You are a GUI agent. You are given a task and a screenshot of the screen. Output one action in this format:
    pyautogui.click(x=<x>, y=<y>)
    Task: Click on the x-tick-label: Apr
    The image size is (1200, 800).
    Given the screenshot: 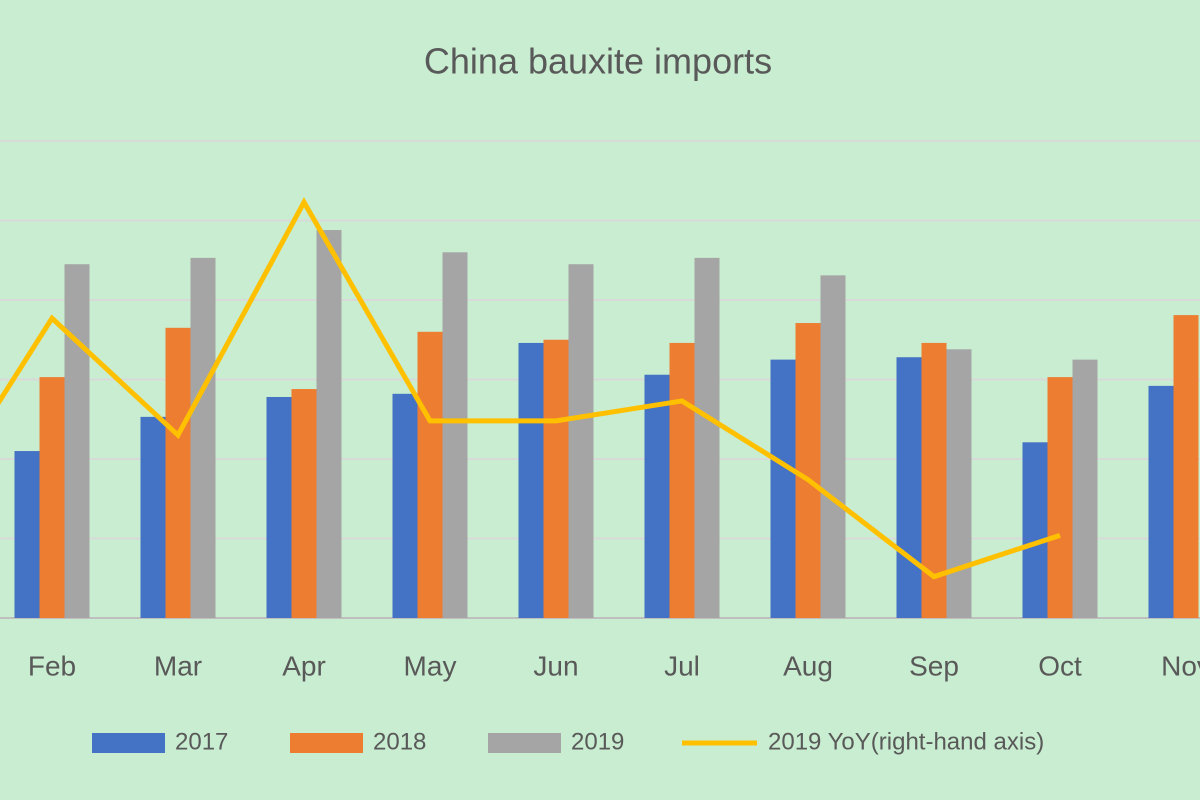 What is the action you would take?
    pyautogui.click(x=304, y=665)
    